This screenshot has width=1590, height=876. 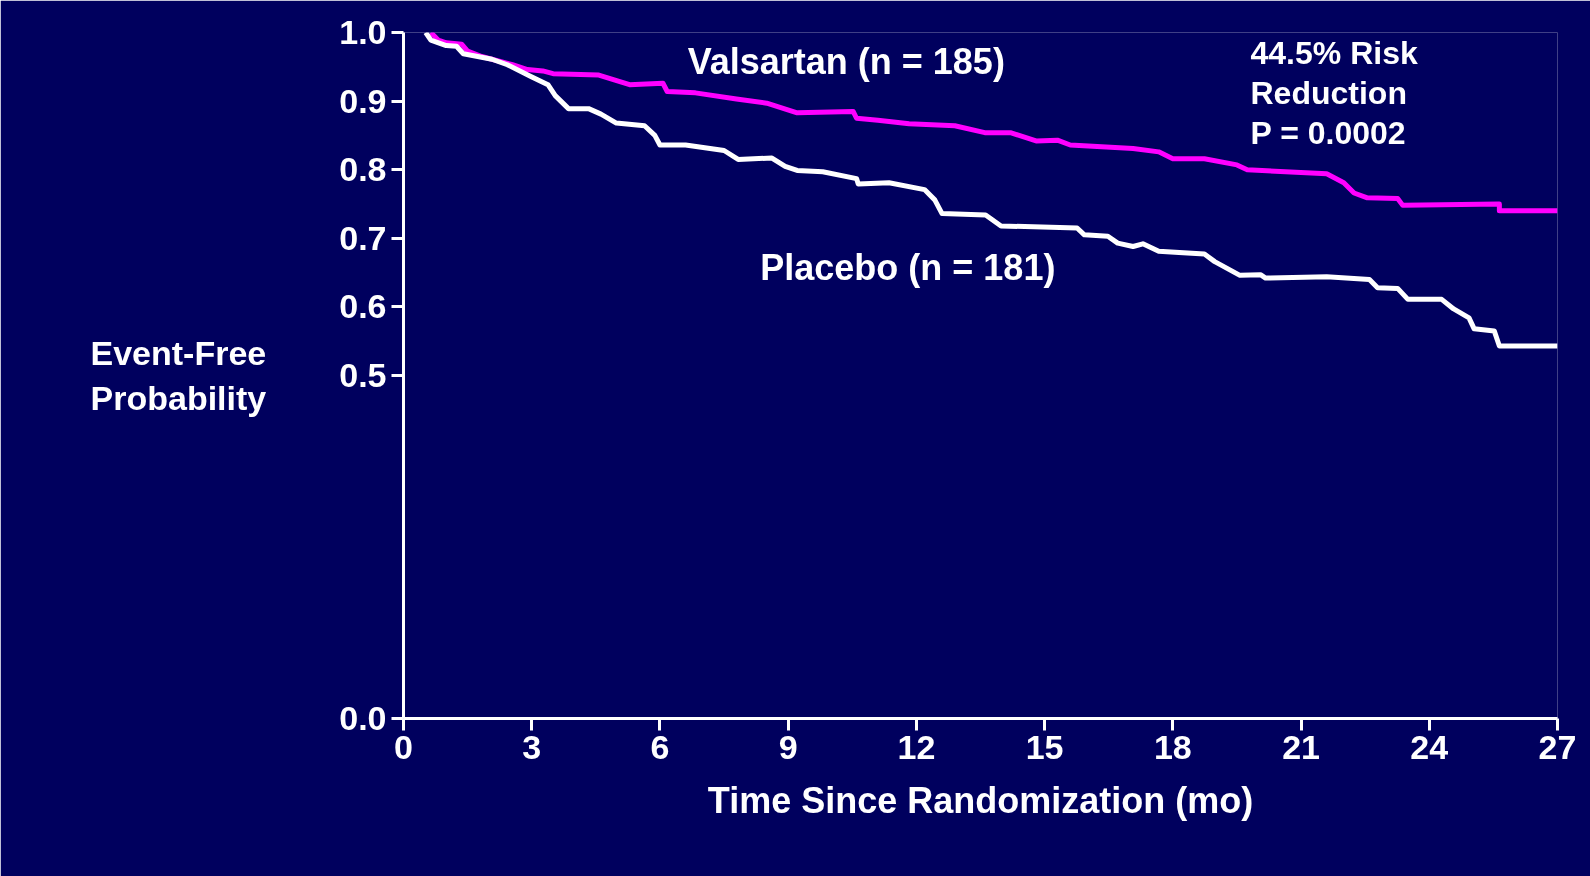 What do you see at coordinates (363, 306) in the screenshot?
I see `y-tick-label: 0.6` at bounding box center [363, 306].